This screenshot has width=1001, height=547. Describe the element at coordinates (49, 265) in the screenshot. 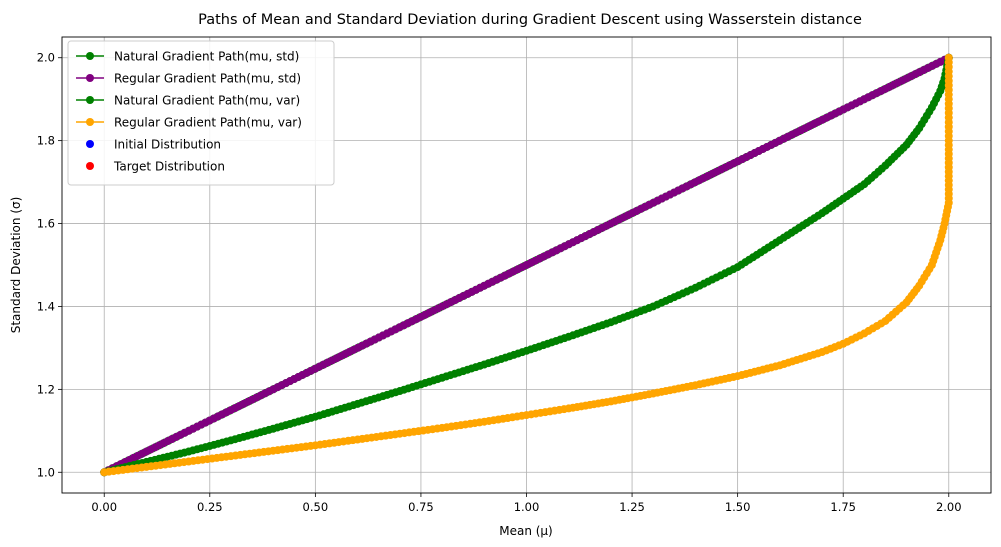

I see `y-axis: 1.0 1.2 1.4 1.6 1.8 2.0` at that location.